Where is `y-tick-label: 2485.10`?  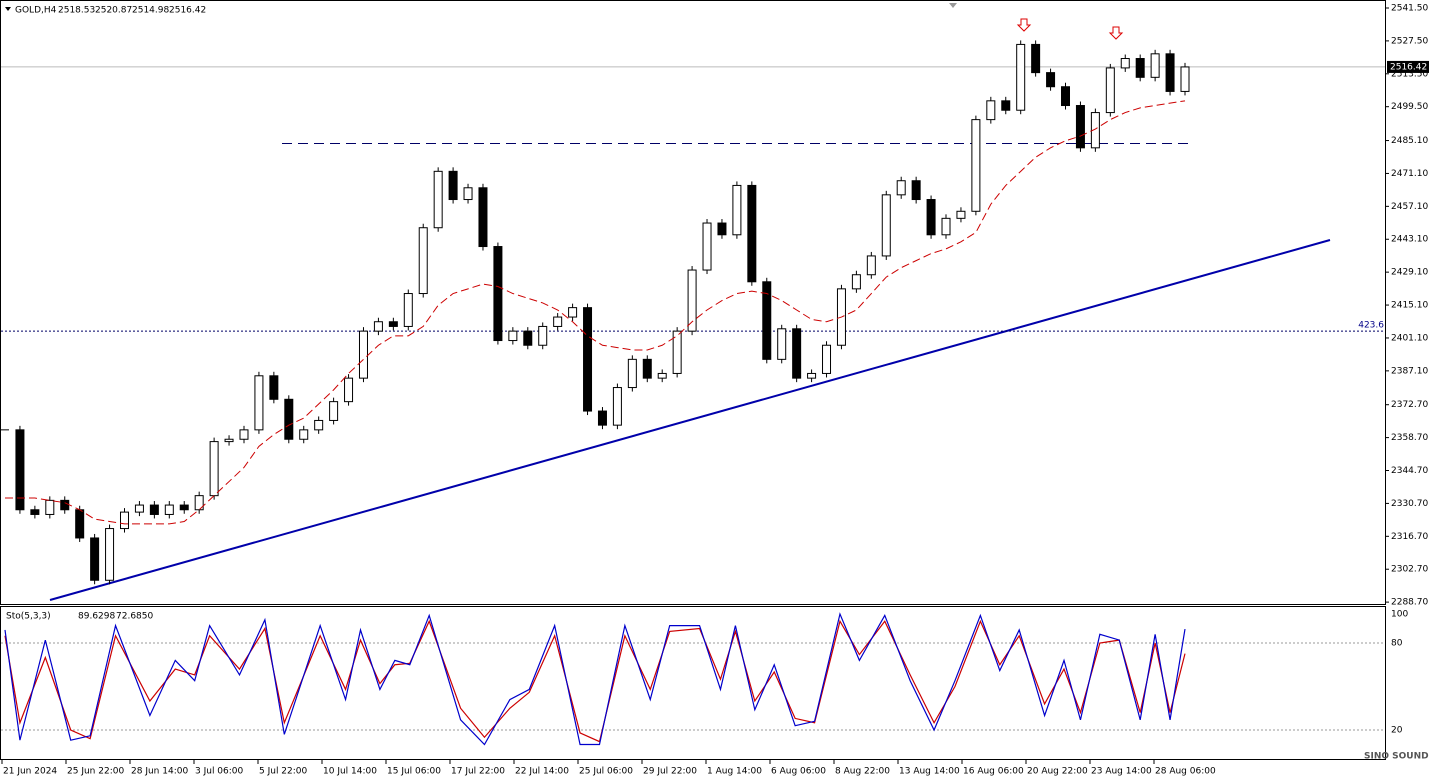 y-tick-label: 2485.10 is located at coordinates (1409, 141).